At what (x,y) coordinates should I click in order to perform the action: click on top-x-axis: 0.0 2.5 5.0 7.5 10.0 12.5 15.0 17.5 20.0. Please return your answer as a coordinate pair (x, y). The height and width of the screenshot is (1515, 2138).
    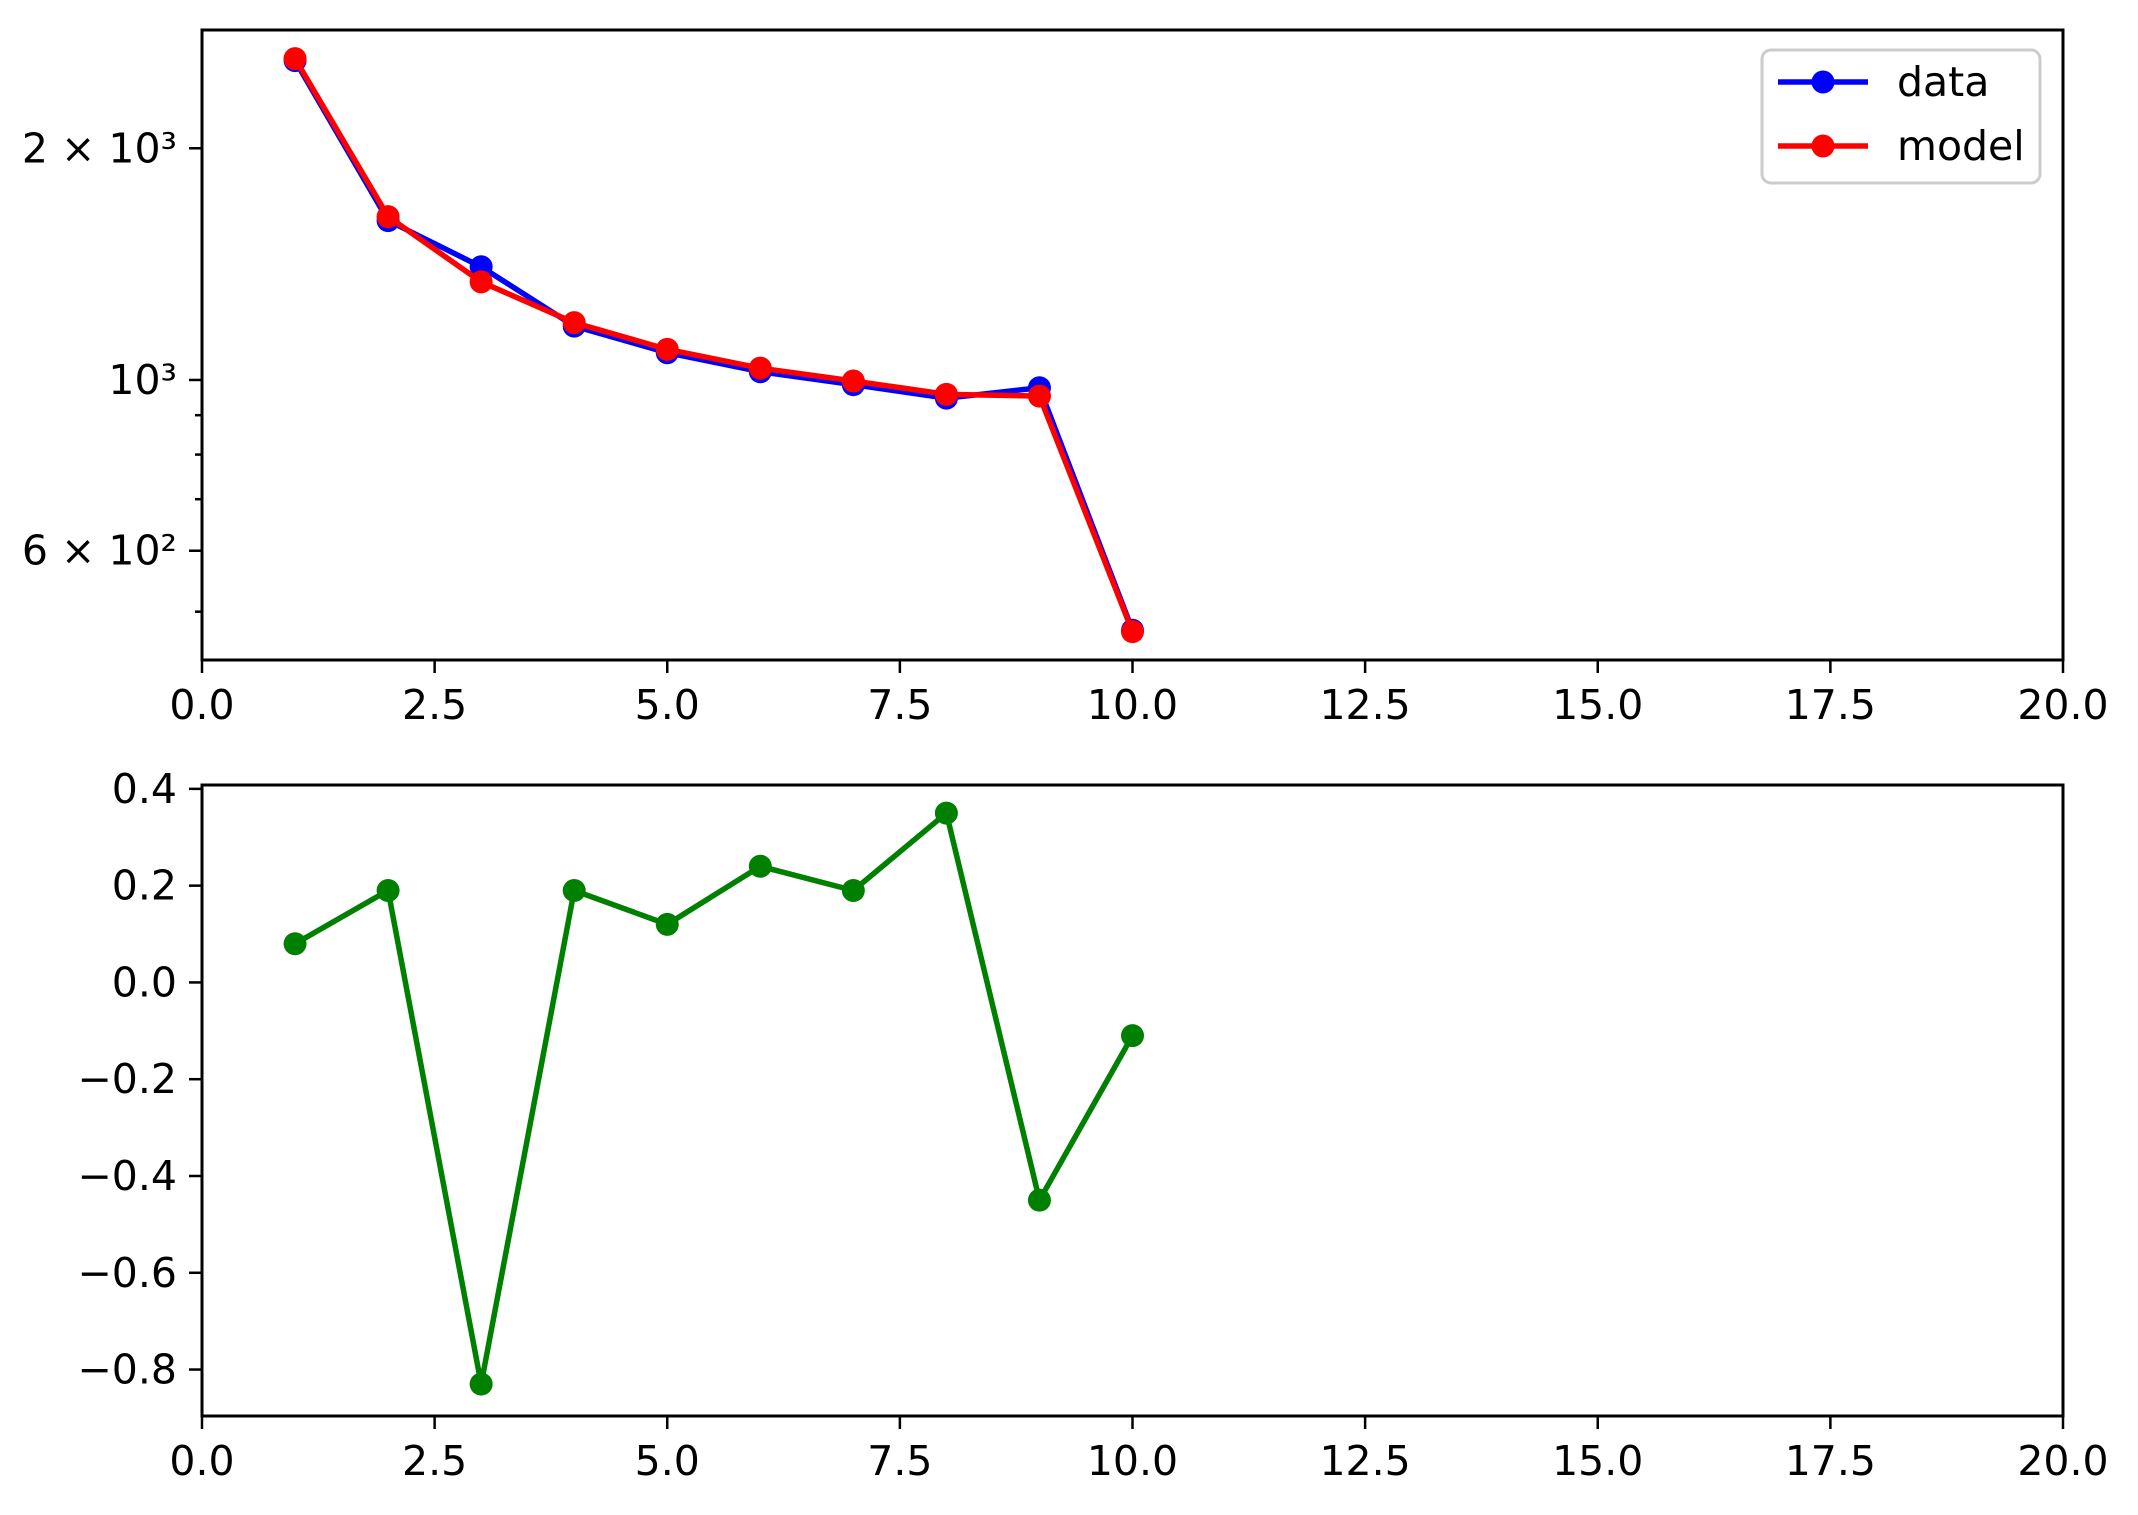
    Looking at the image, I should click on (1139, 694).